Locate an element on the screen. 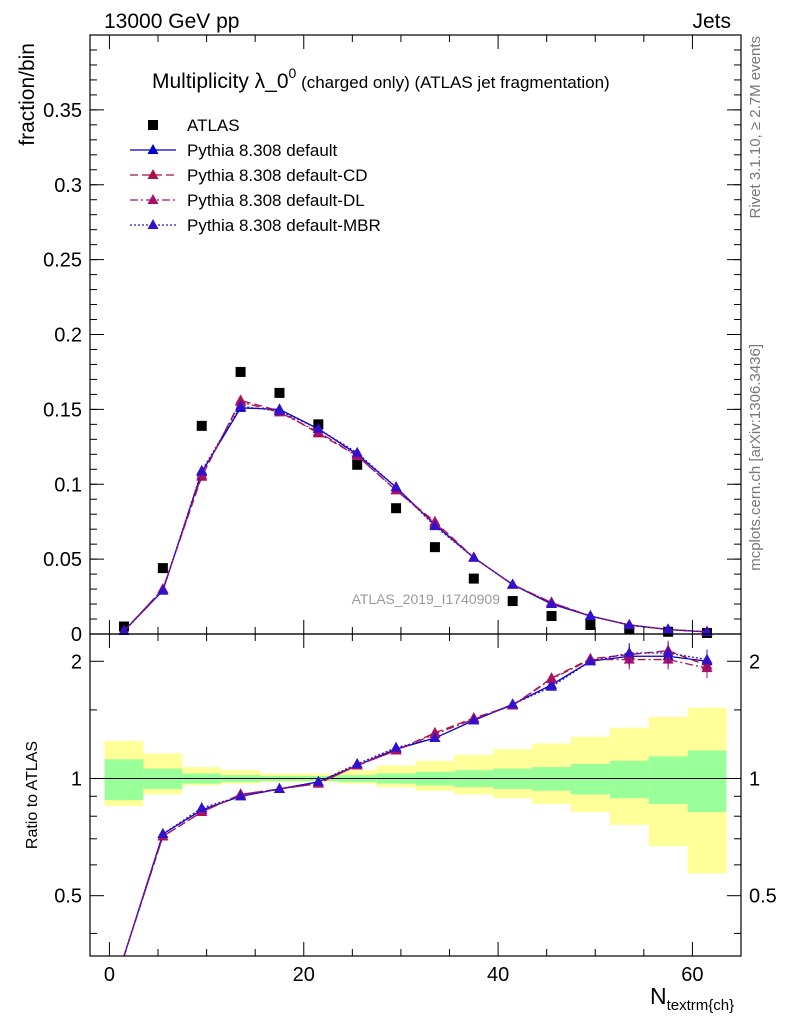 The image size is (786, 1024). main-ytick-label-5: 0.25 is located at coordinates (62, 261).